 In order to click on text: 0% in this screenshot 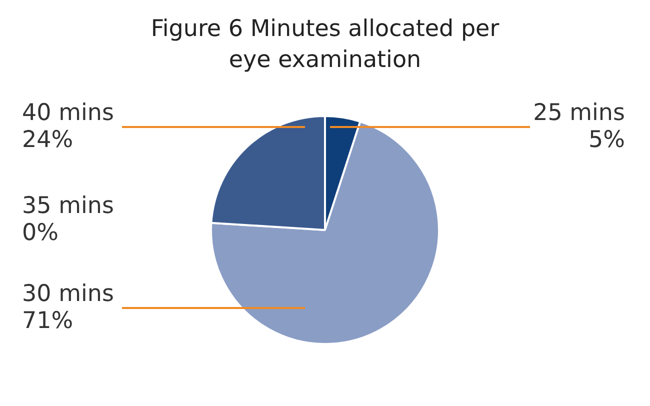, I will do `click(40, 233)`.